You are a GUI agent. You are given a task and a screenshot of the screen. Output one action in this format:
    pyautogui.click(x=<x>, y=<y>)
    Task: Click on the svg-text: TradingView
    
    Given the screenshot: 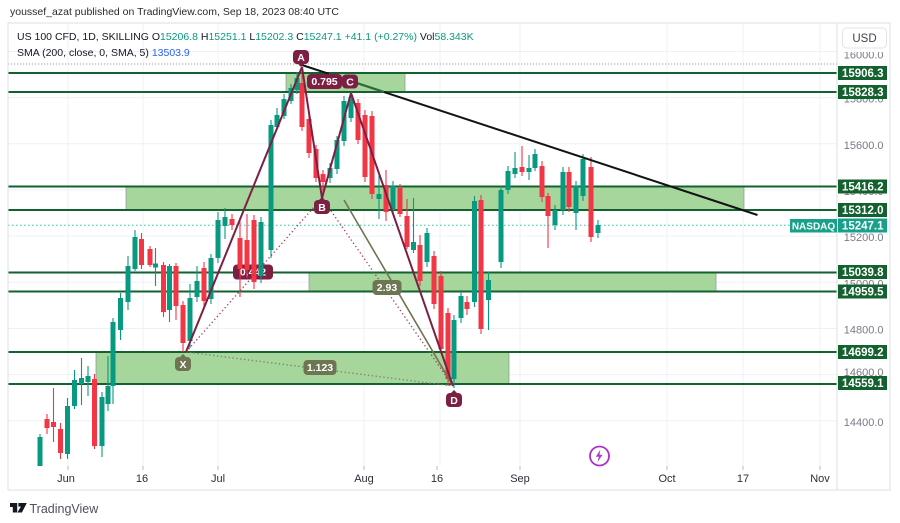 What is the action you would take?
    pyautogui.click(x=65, y=509)
    